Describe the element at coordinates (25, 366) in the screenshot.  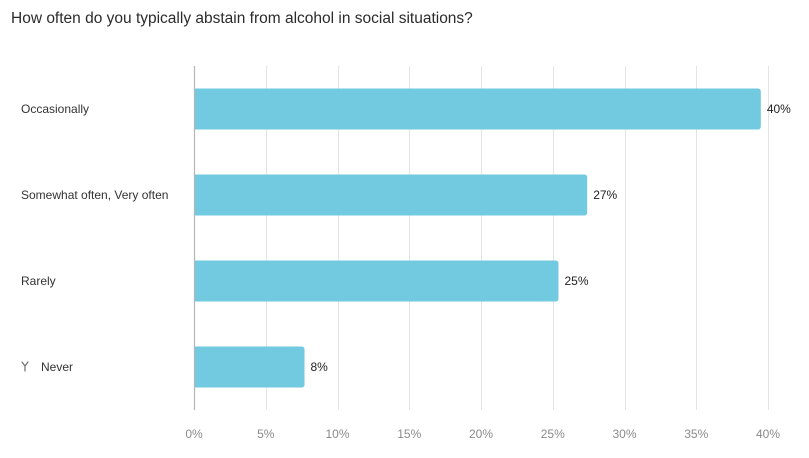
I see `fork-icon` at that location.